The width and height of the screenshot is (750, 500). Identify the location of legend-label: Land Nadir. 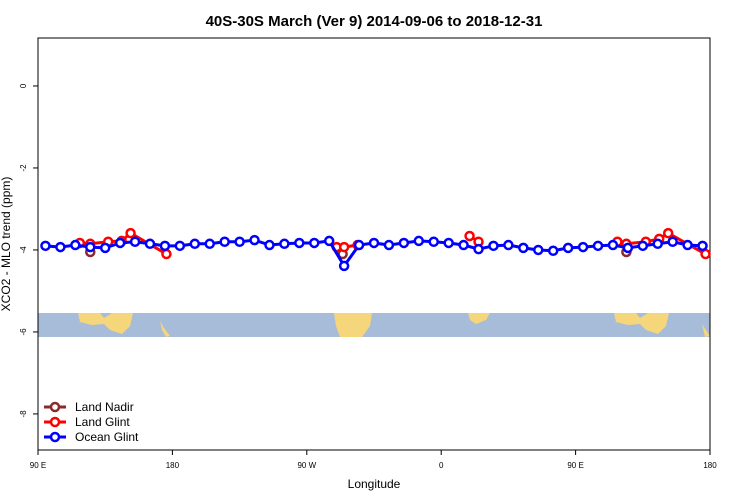
(104, 407).